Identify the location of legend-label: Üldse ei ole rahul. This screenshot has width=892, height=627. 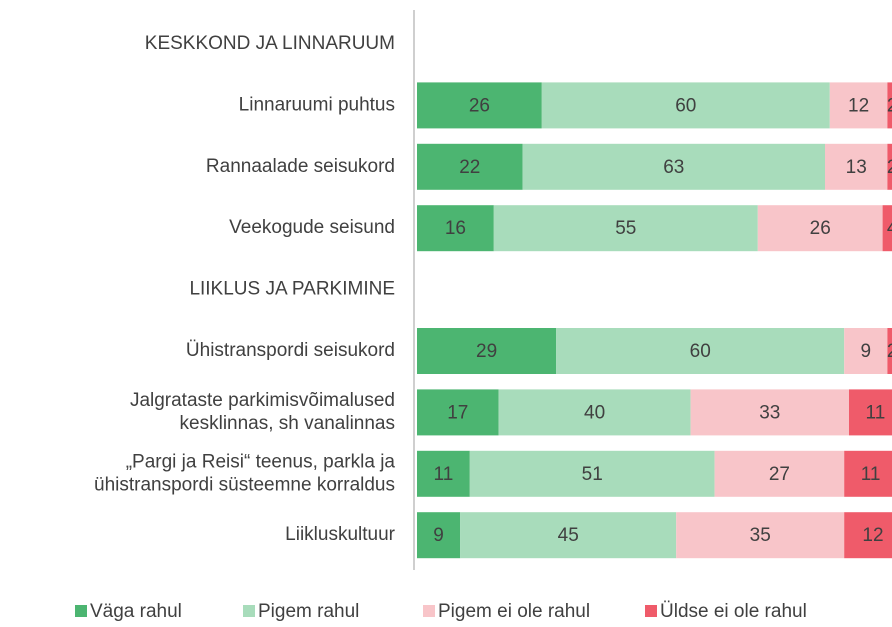
(733, 611).